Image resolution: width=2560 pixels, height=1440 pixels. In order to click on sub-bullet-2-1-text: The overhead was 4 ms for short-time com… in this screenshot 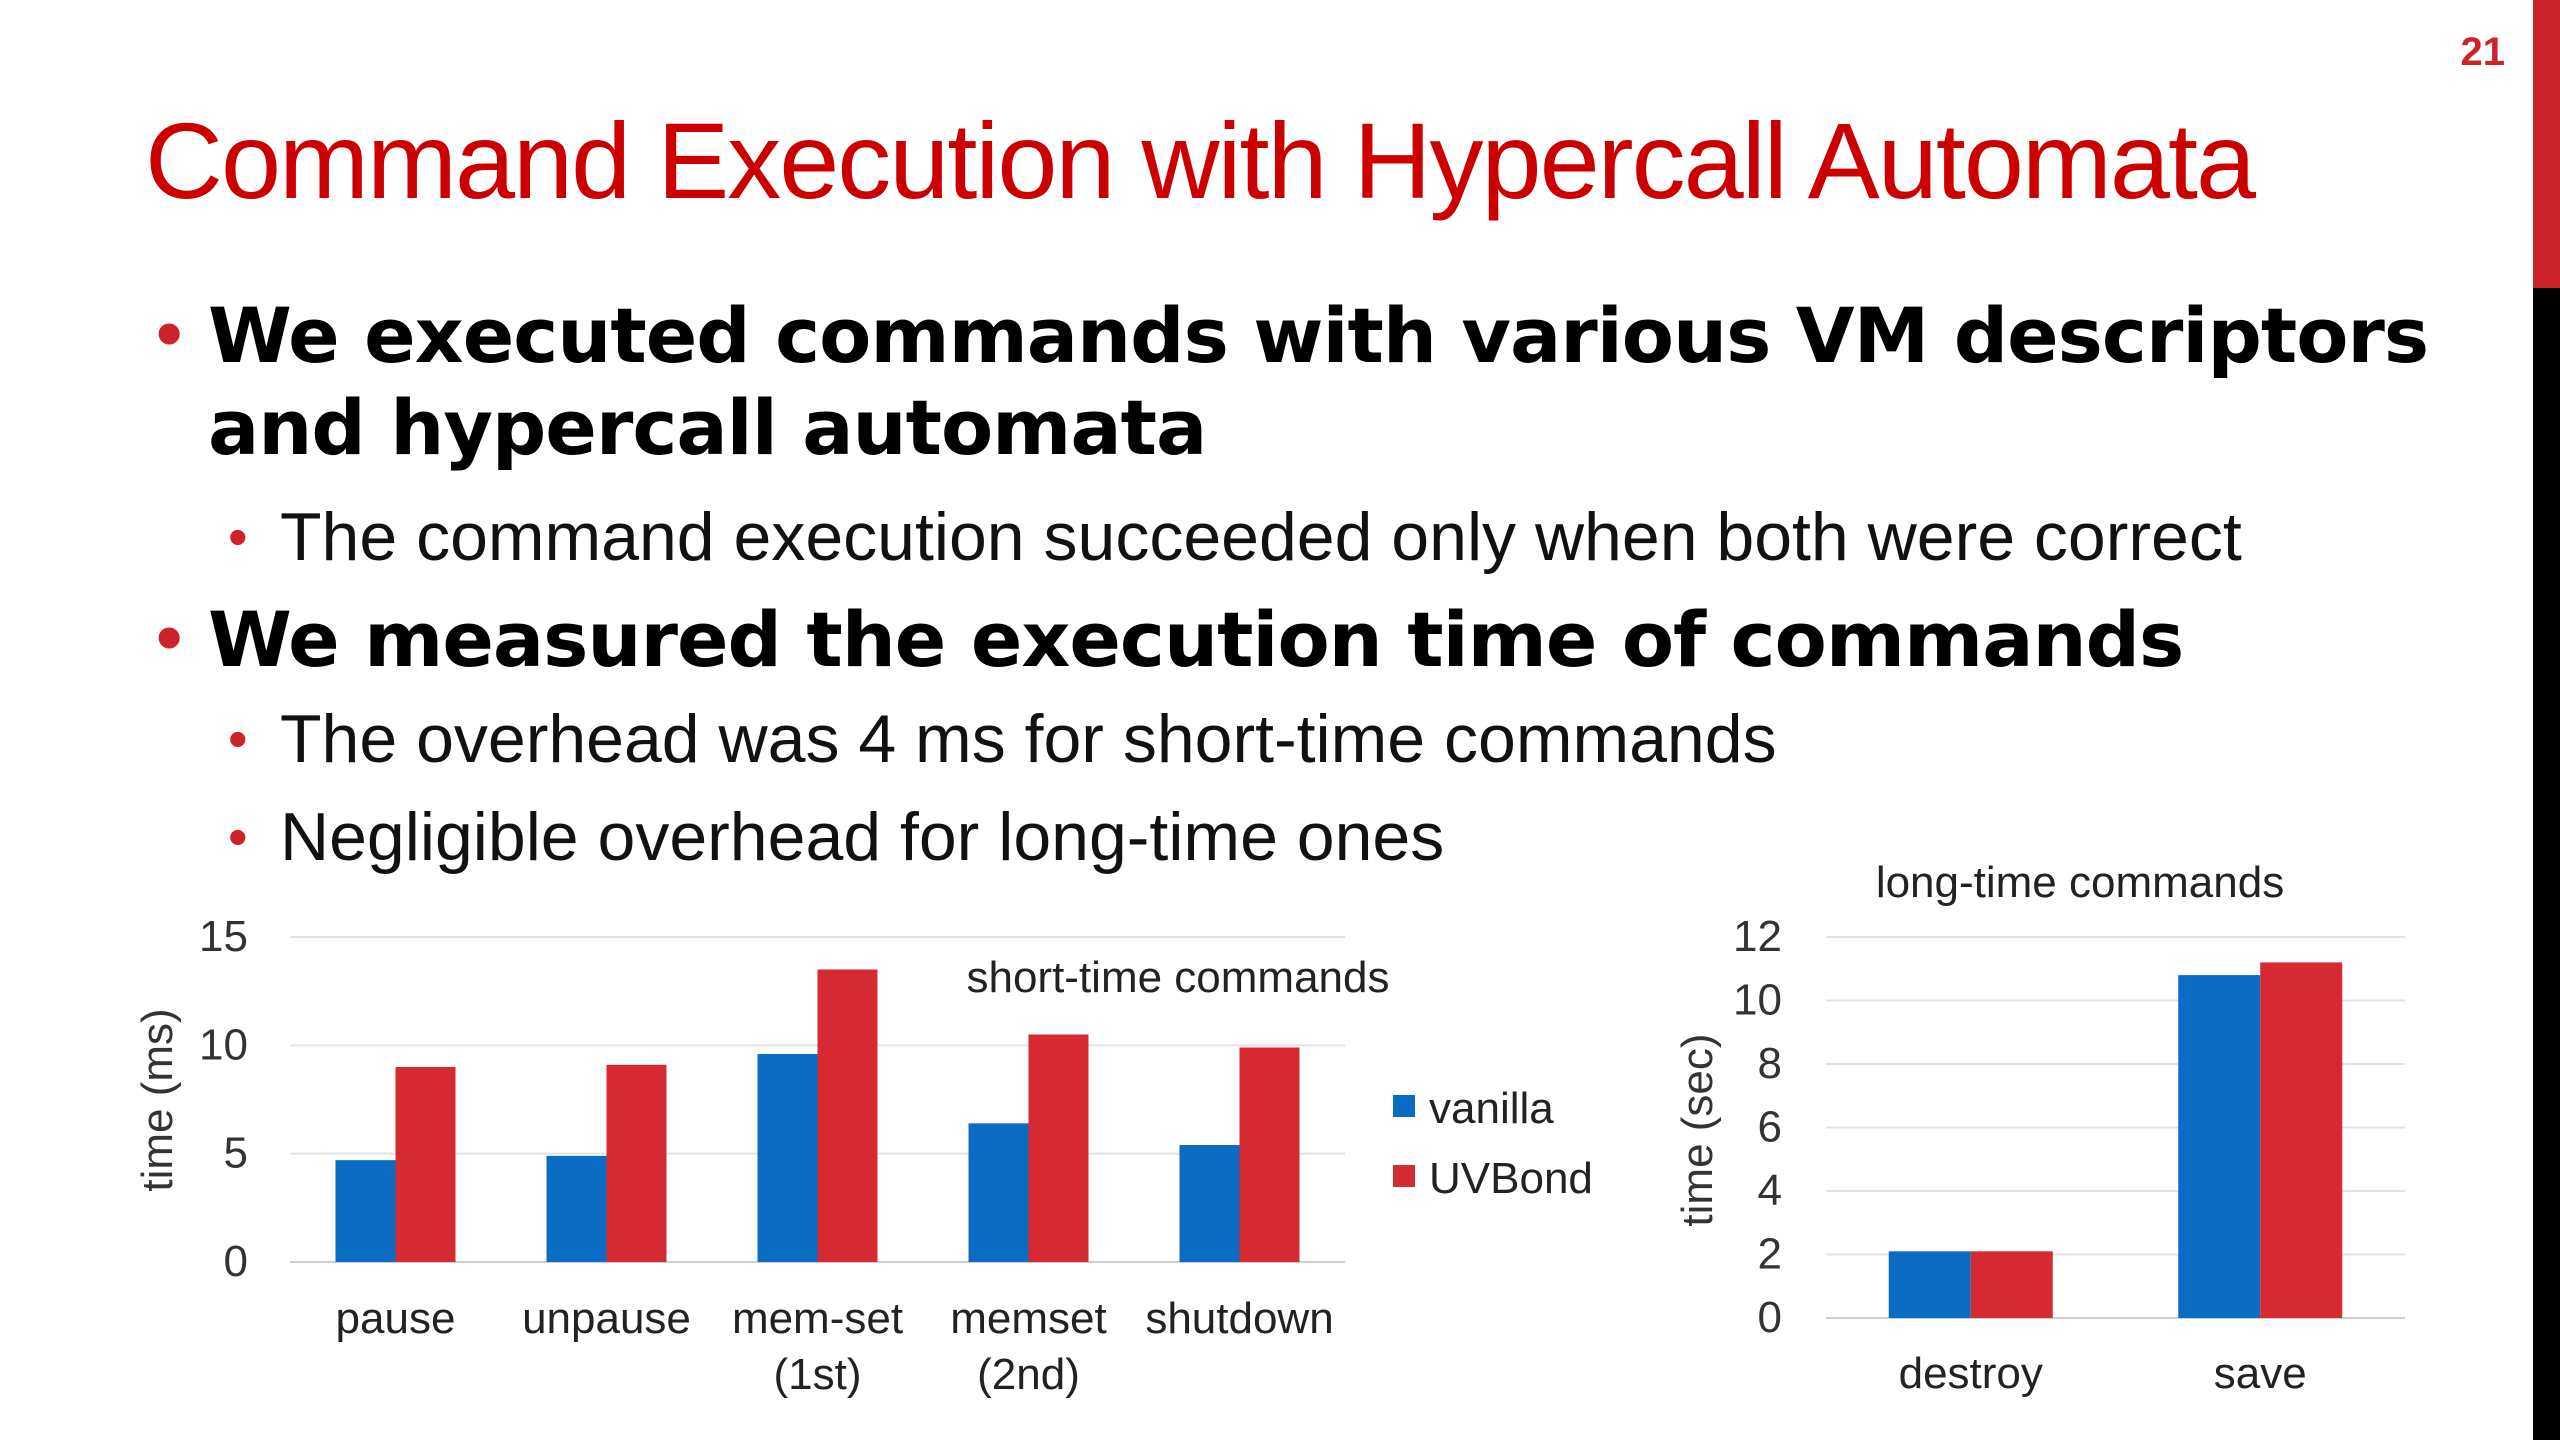, I will do `click(1028, 739)`.